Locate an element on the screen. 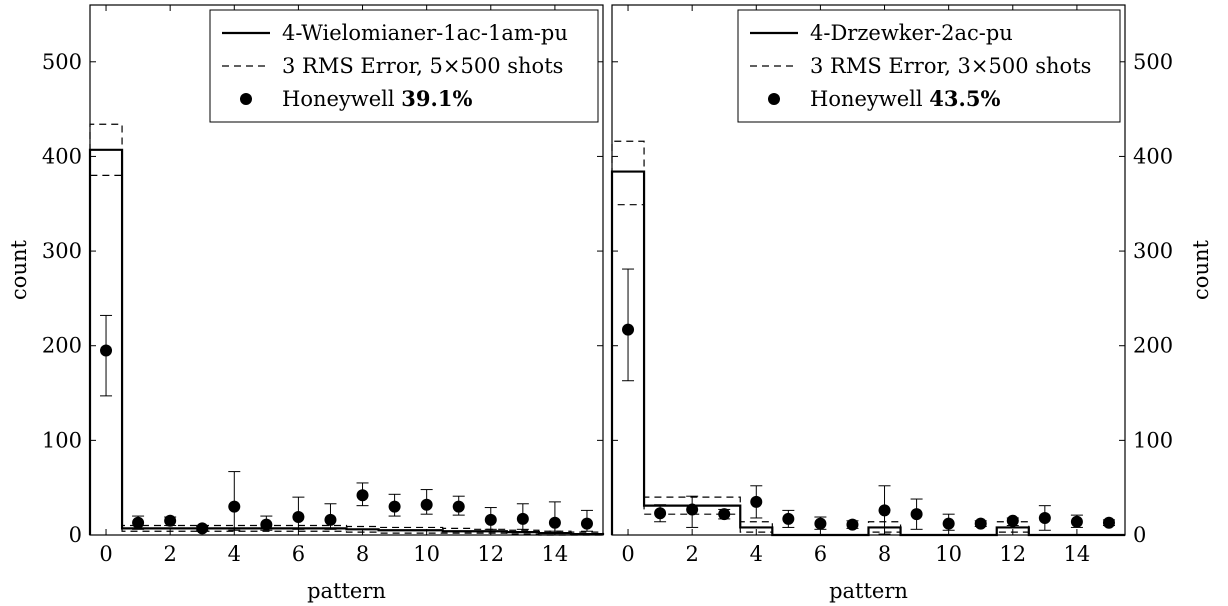 The image size is (1228, 606). legend-entry-text: 4-Wielomianer-1ac-1am-pu is located at coordinates (425, 33).